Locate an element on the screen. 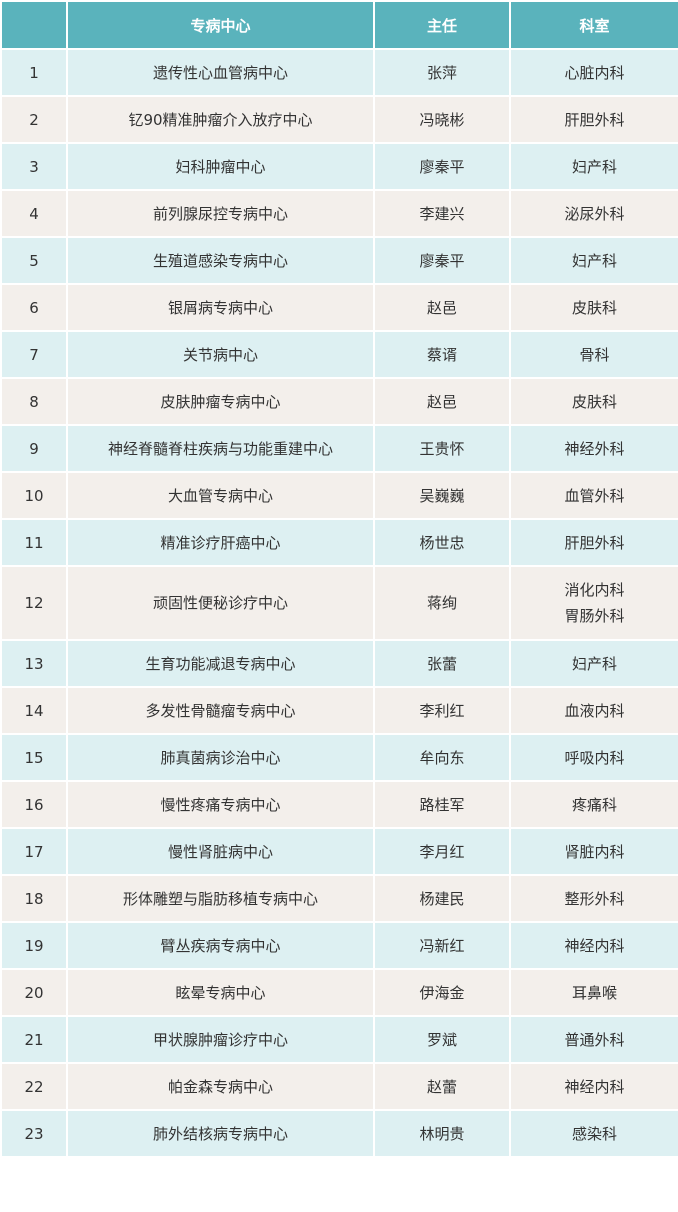 The width and height of the screenshot is (678, 1212). department-name: 整形外科 is located at coordinates (594, 898).